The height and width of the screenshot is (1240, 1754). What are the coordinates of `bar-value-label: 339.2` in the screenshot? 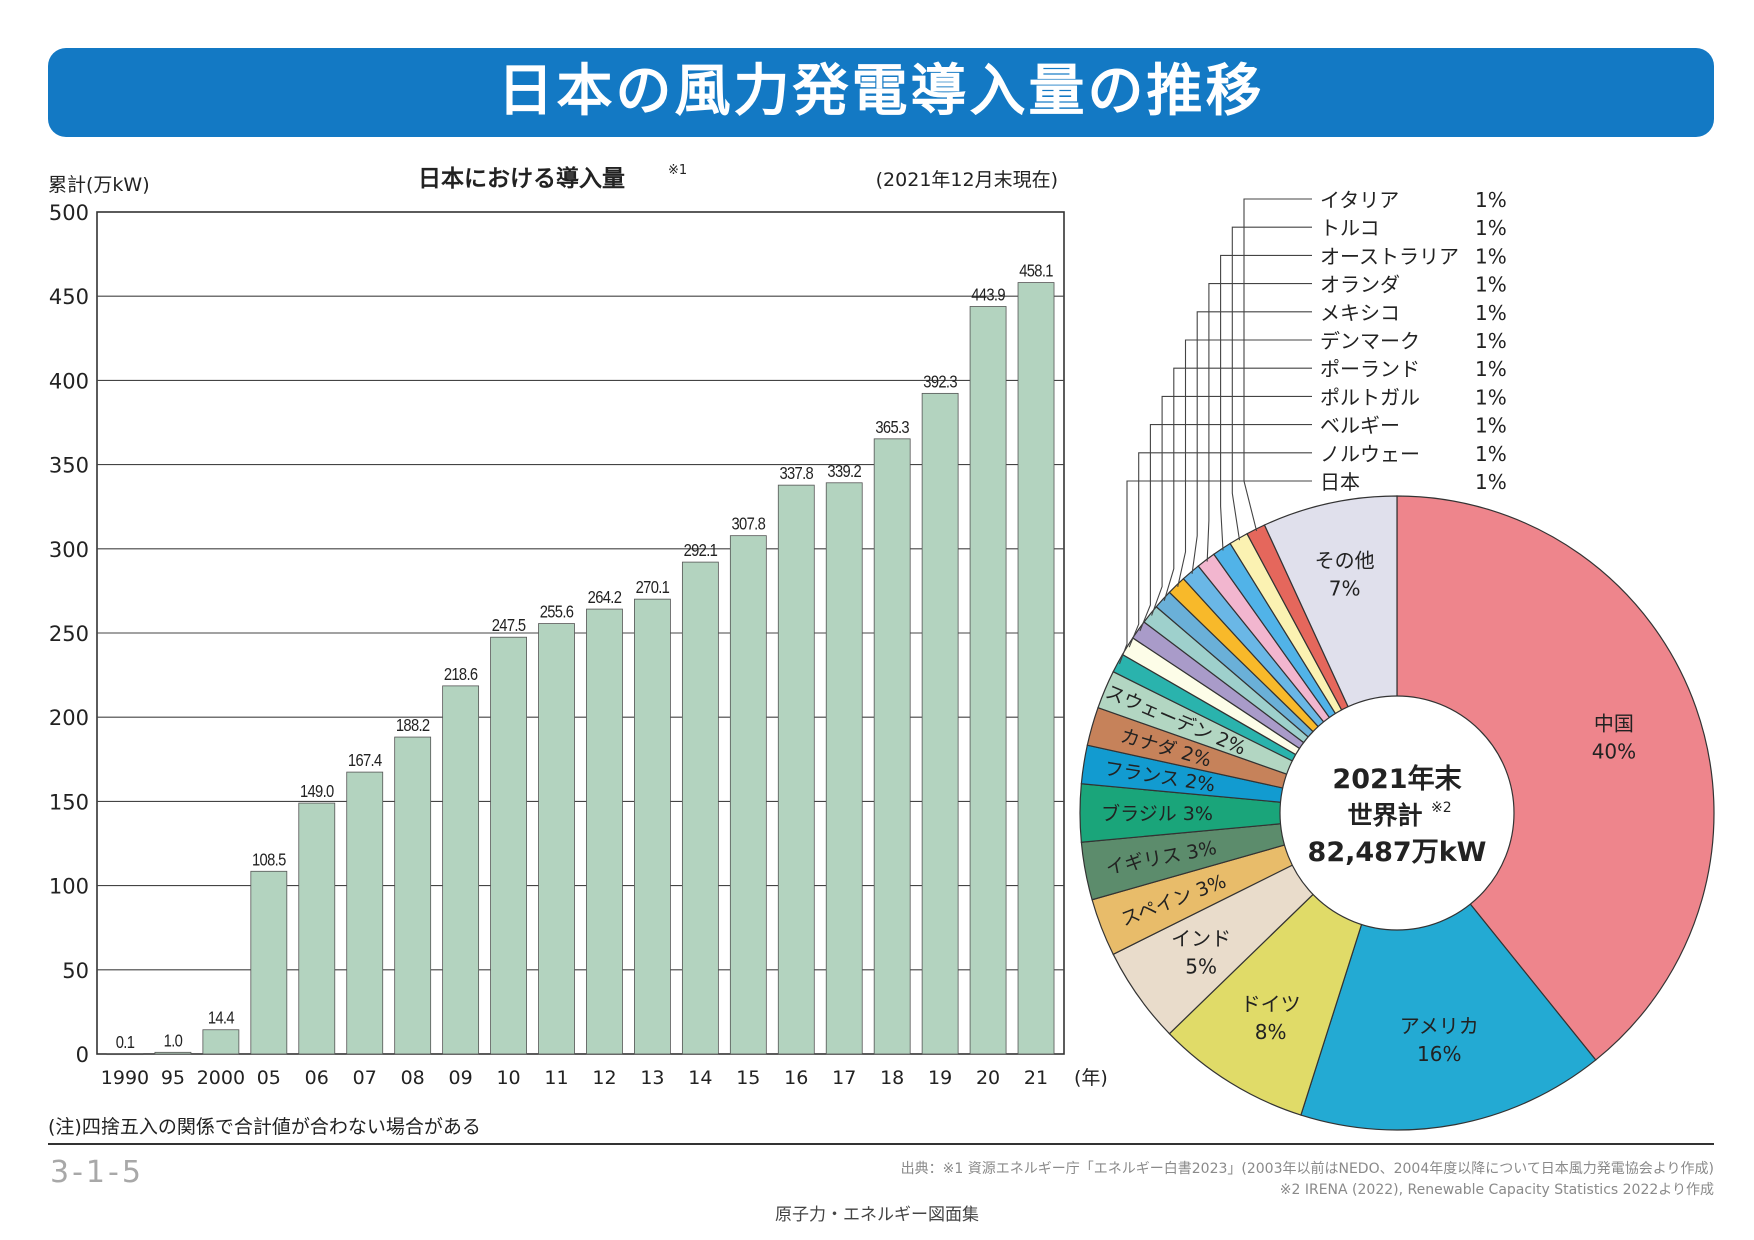 It's located at (844, 471).